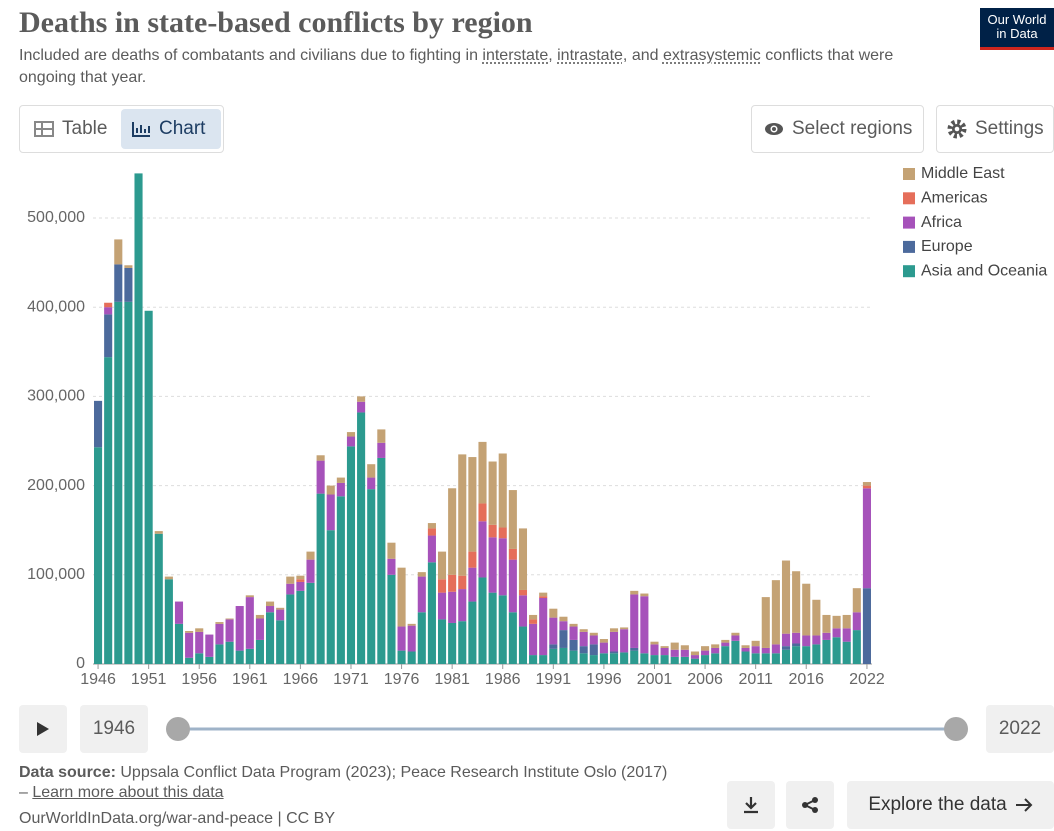 Image resolution: width=1054 pixels, height=831 pixels. What do you see at coordinates (67, 772) in the screenshot?
I see `source-label: Data source:` at bounding box center [67, 772].